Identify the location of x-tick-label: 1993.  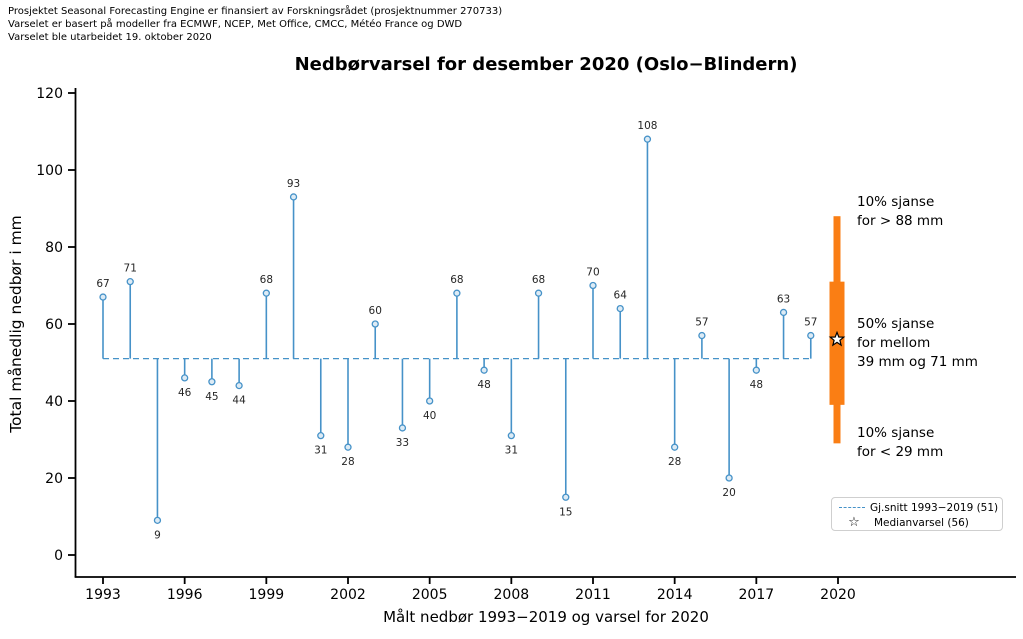
(103, 595).